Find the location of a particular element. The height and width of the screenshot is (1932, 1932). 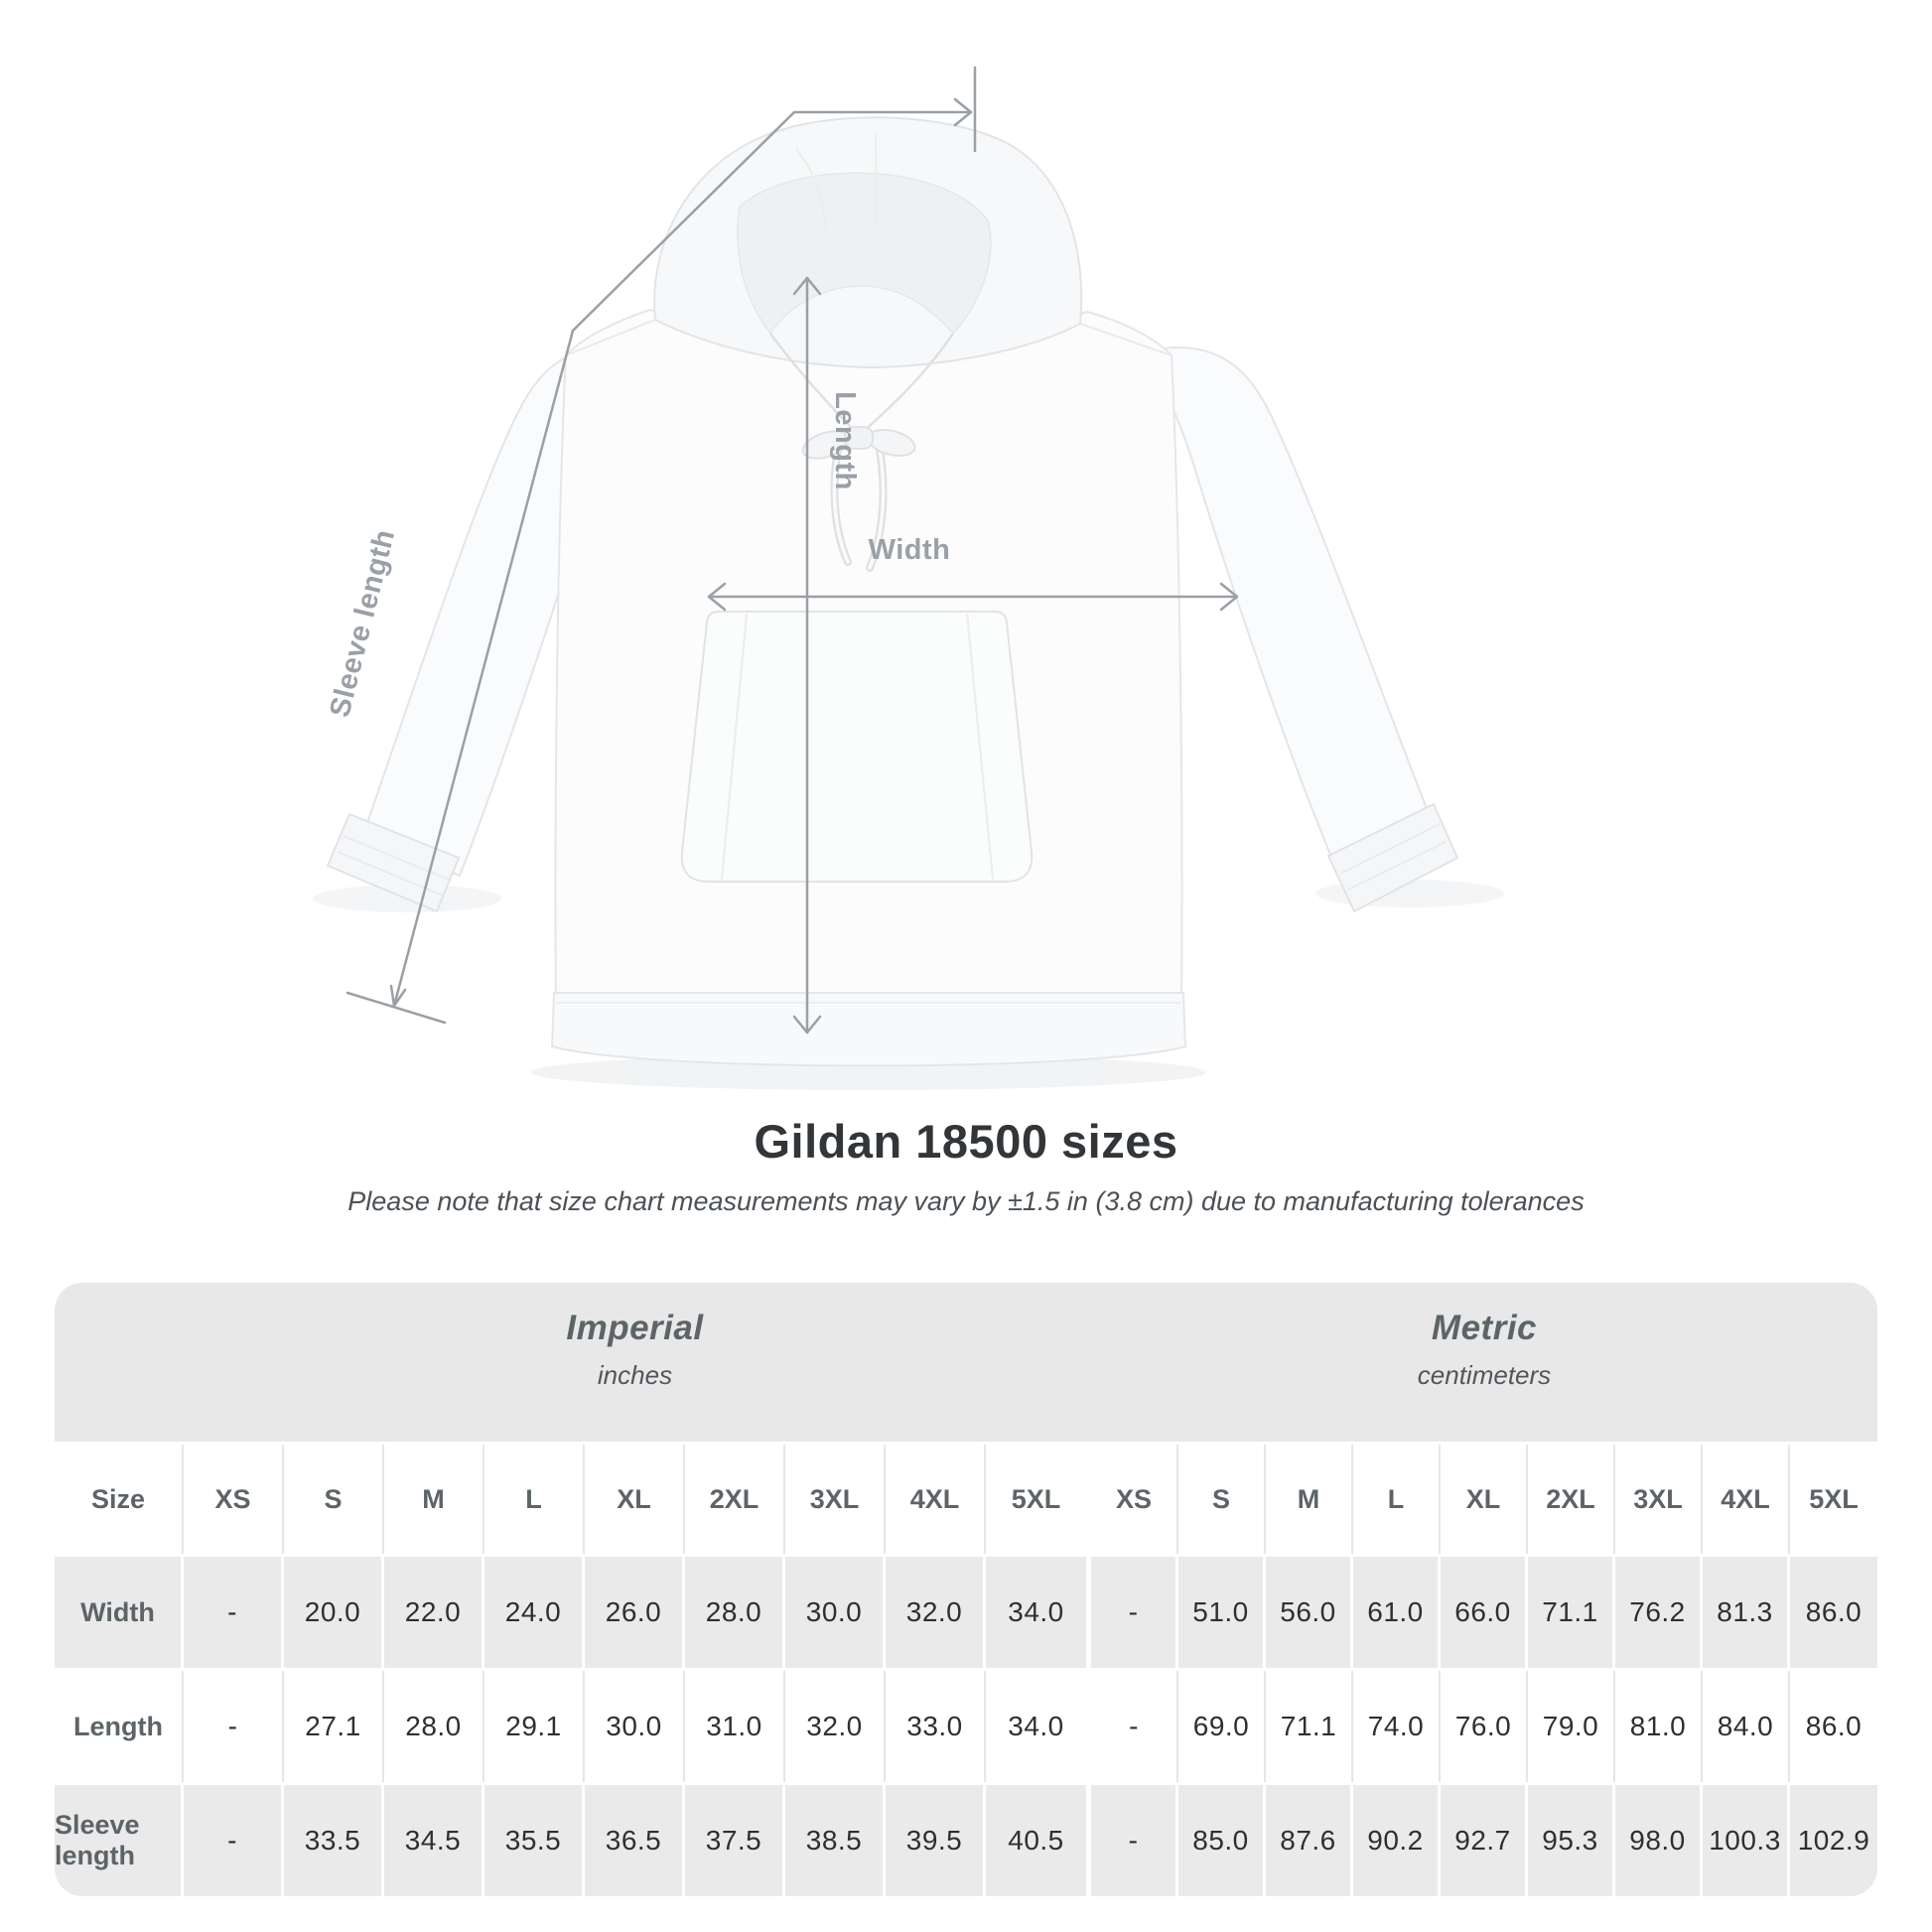

imperial-title: Imperial is located at coordinates (635, 1327).